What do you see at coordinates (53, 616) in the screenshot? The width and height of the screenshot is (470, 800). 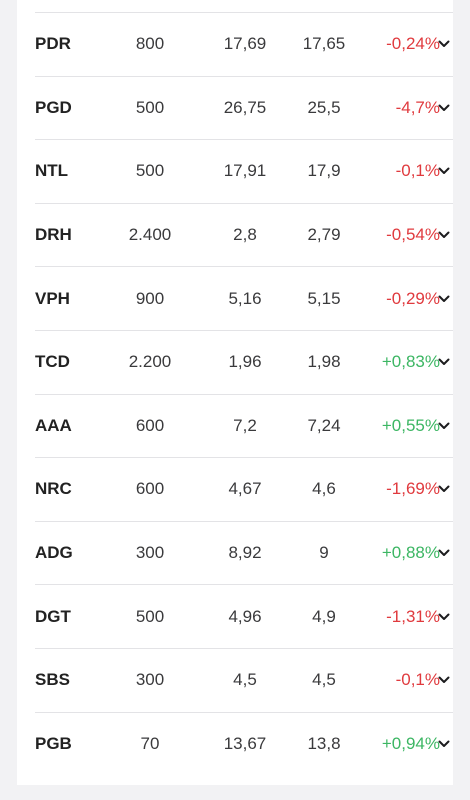 I see `symbol-label: DGT` at bounding box center [53, 616].